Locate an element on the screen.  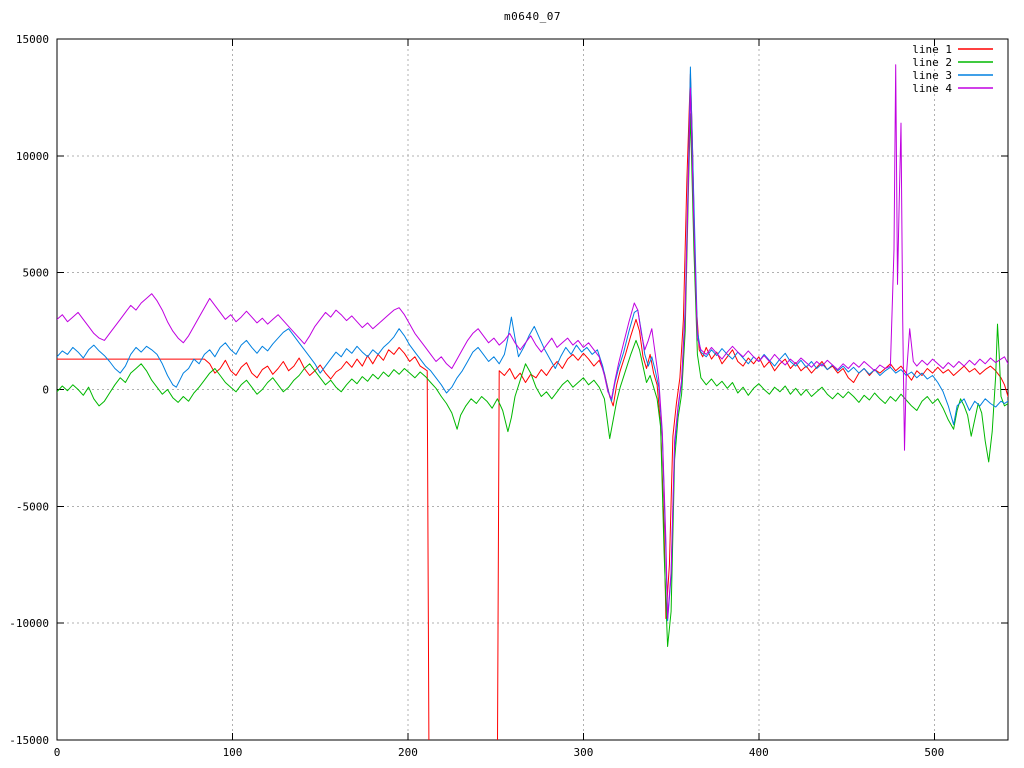
y-tick-label: -15000 is located at coordinates (29, 740).